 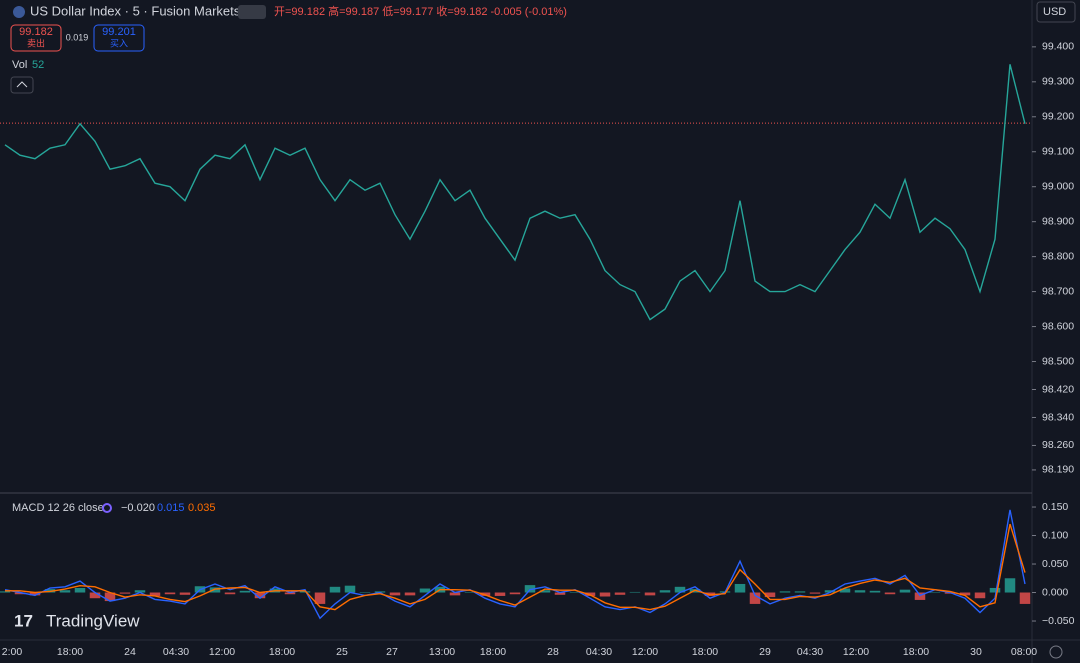 I want to click on x-tick-label: 08:00, so click(x=1024, y=652).